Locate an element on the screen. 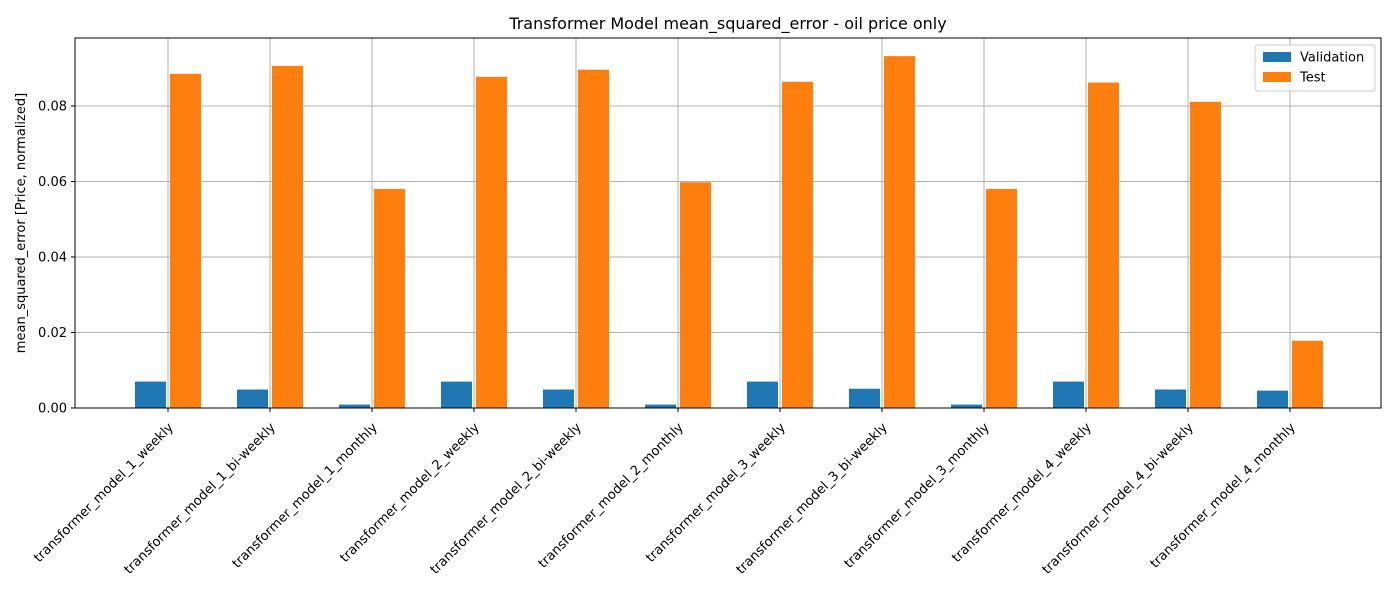  y-axis-ticks: 0.00 0.02 0.04 0.06 0.08 is located at coordinates (56, 258).